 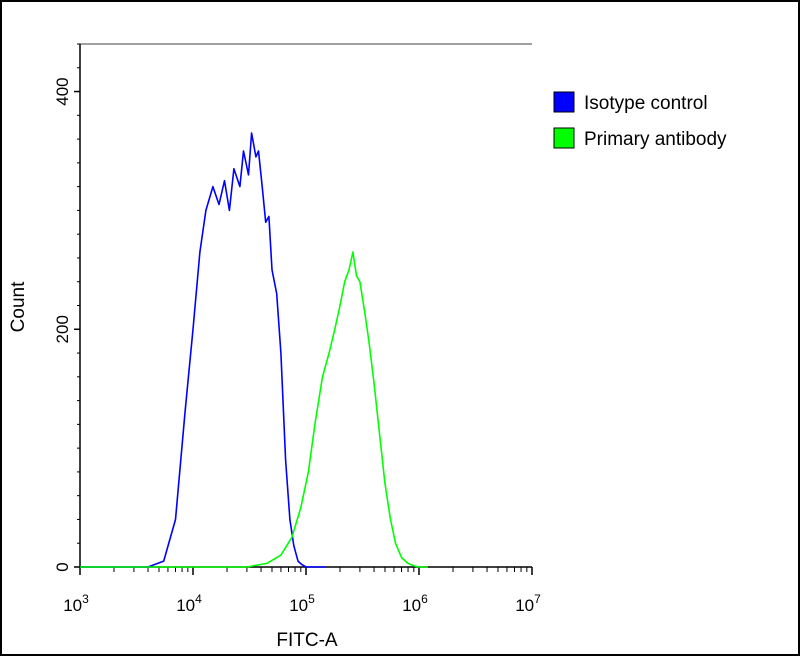 I want to click on x-tick-label: 10⁴, so click(x=189, y=603).